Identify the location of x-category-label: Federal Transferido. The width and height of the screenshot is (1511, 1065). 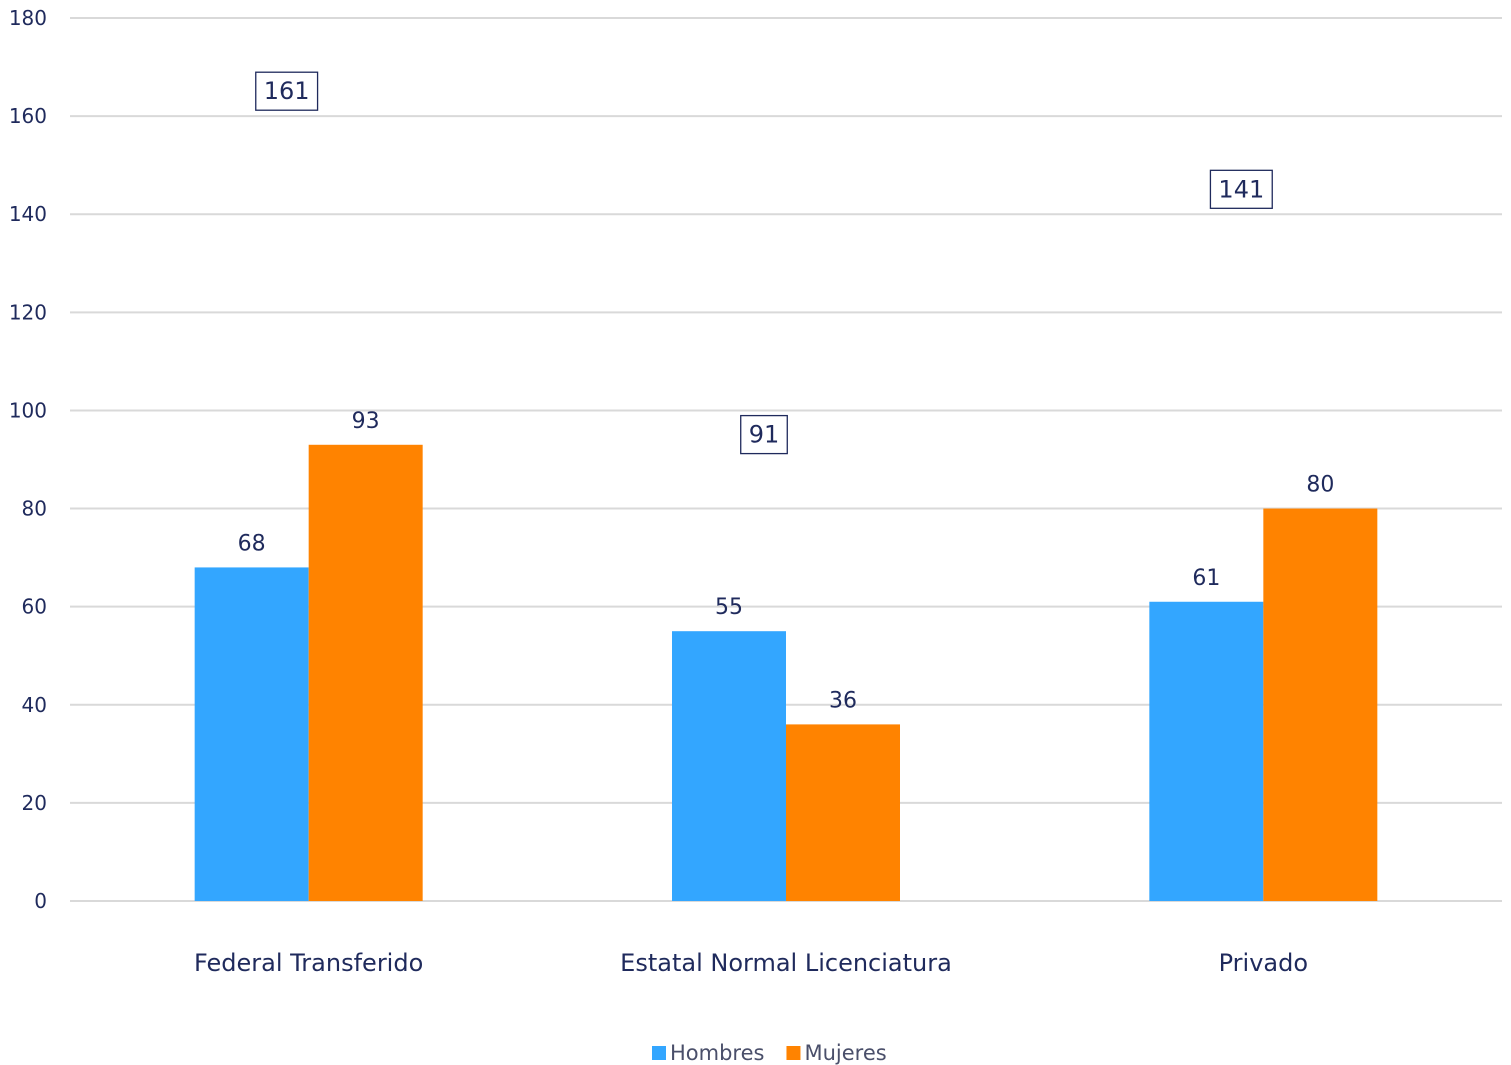
(308, 963).